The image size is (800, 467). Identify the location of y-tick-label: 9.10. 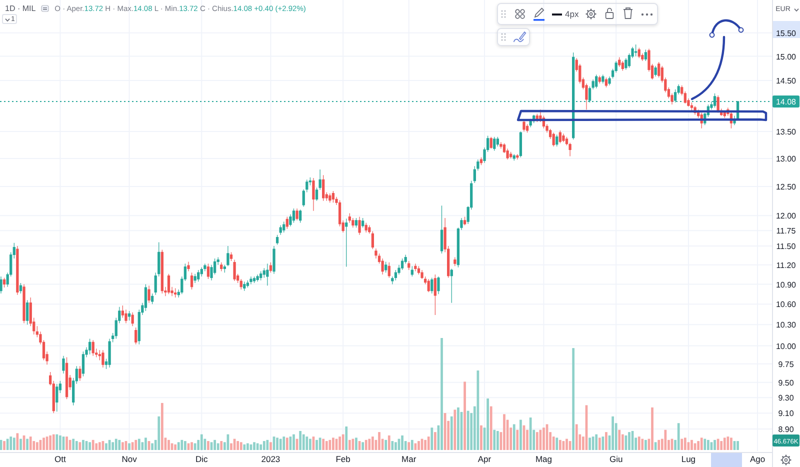
(786, 413).